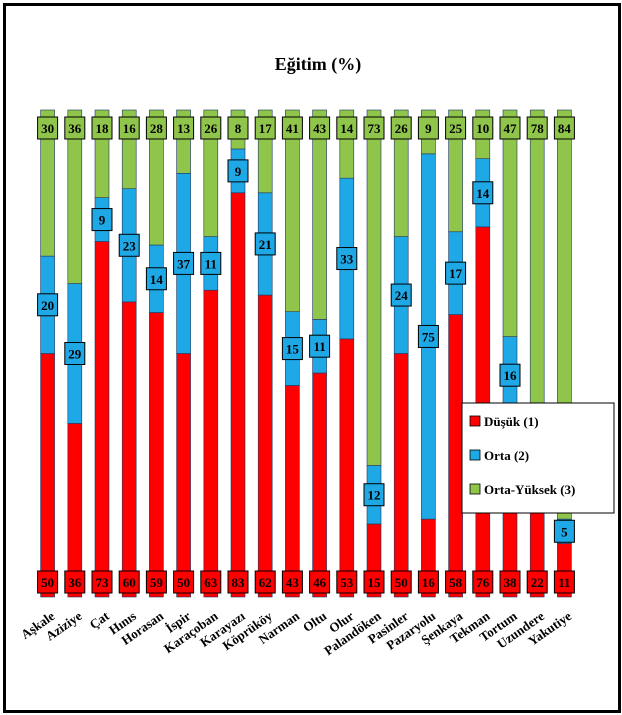  I want to click on data-label-d-k-1-2: 73, so click(103, 582).